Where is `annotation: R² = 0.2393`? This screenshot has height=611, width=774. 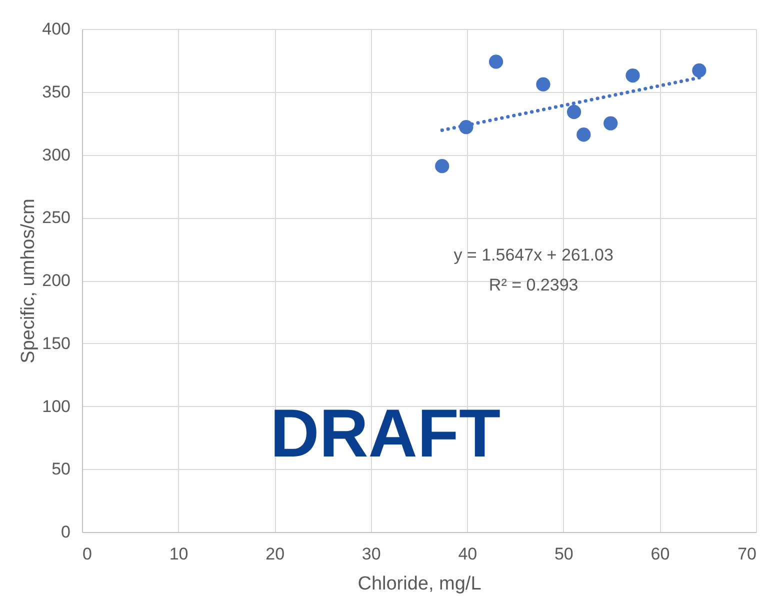
annotation: R² = 0.2393 is located at coordinates (533, 285).